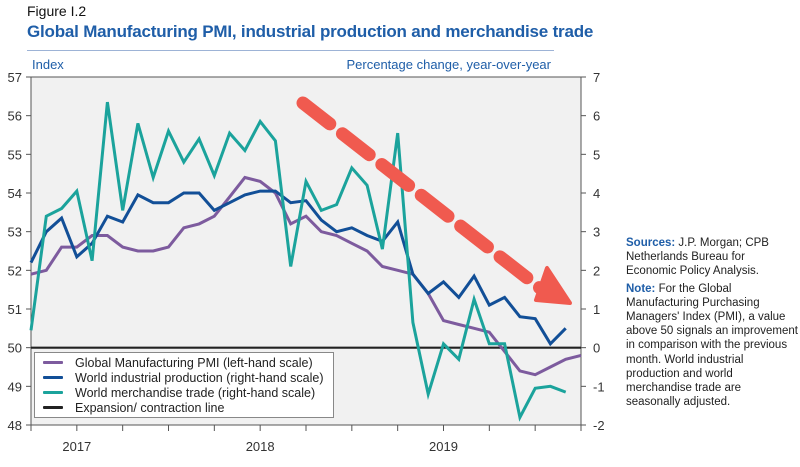  Describe the element at coordinates (596, 232) in the screenshot. I see `right-y-tick-label: 3` at that location.